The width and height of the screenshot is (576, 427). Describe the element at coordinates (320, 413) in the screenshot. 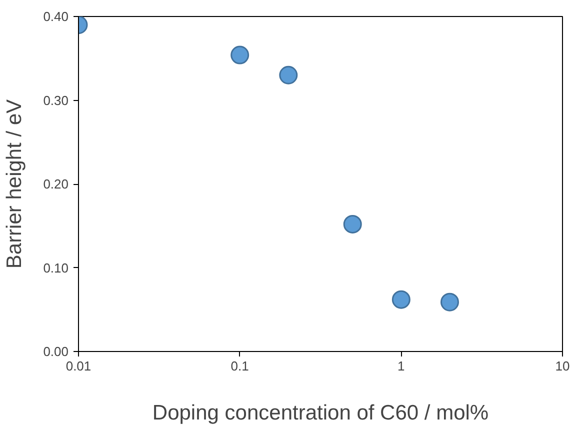

I see `x-axis-title: Doping concentration of C60 / mol%` at that location.